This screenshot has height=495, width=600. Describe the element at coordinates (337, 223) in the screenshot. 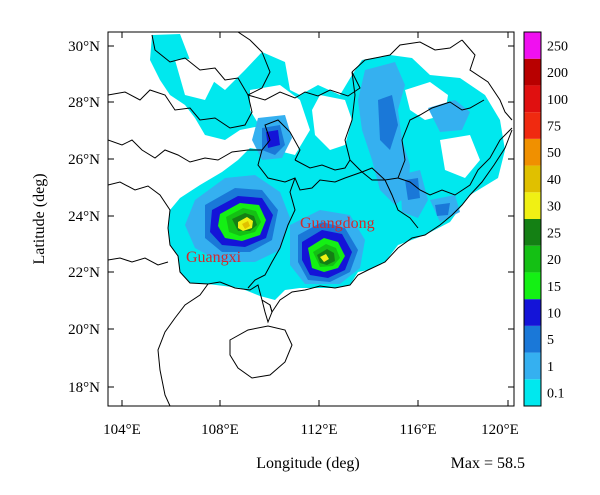

I see `region-label-guangdong: Guangdong` at that location.